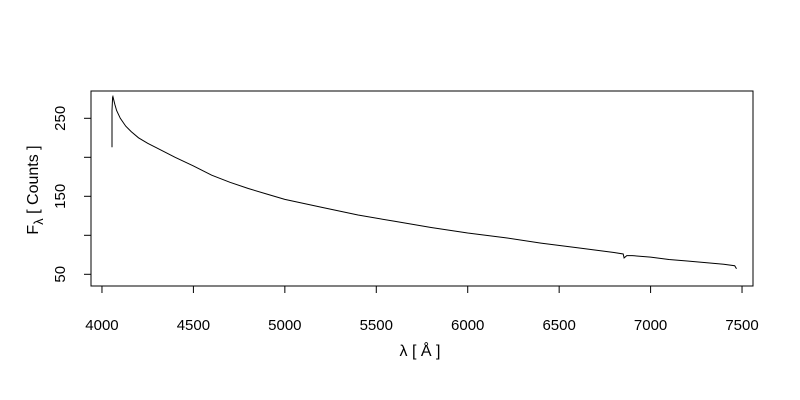 The image size is (800, 400). What do you see at coordinates (420, 350) in the screenshot?
I see `x-axis-title: λ [ Å ]` at bounding box center [420, 350].